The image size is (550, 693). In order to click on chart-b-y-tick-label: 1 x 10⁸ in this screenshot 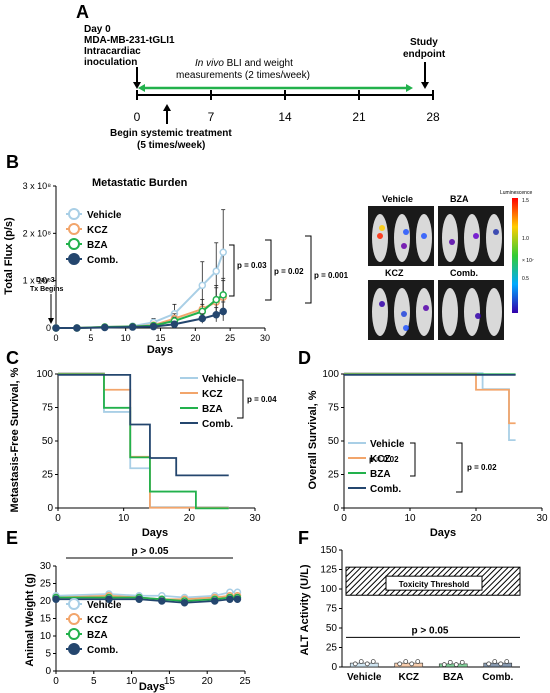, I will do `click(37, 281)`.